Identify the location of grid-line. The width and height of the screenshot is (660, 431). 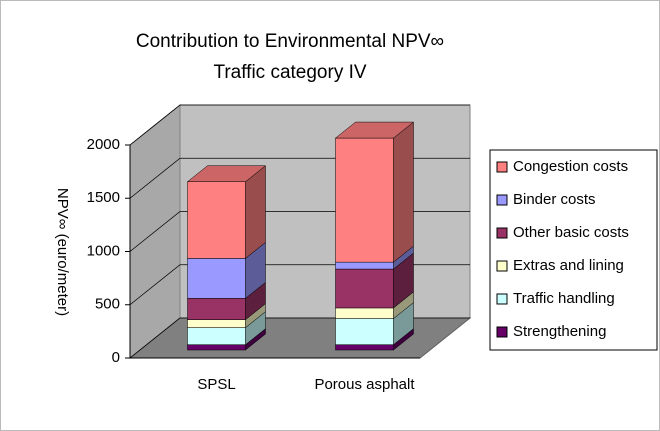
(299, 125).